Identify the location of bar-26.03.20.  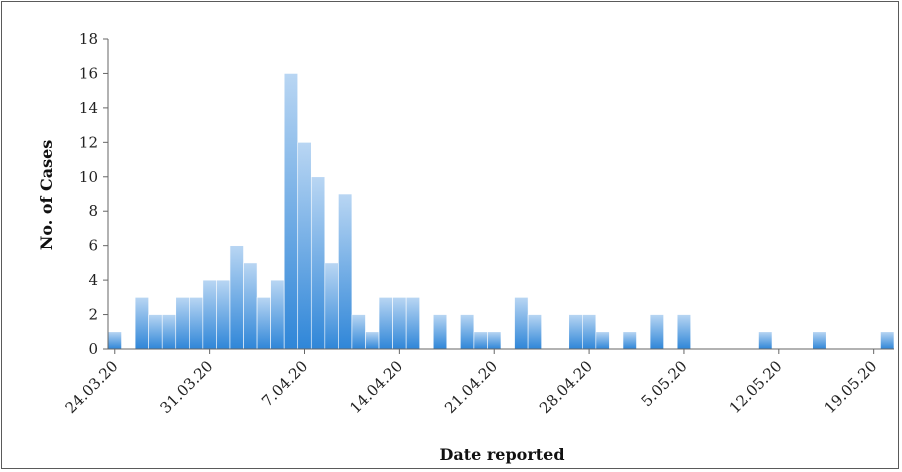
(141, 323).